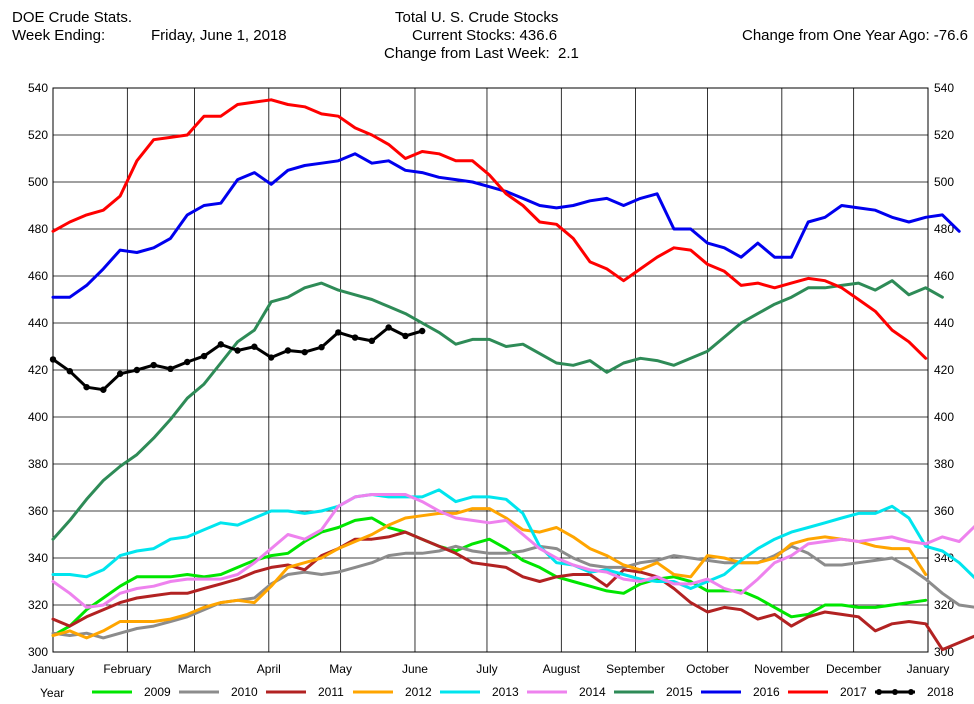 The image size is (974, 704). Describe the element at coordinates (194, 669) in the screenshot. I see `x-tick-label: March` at that location.